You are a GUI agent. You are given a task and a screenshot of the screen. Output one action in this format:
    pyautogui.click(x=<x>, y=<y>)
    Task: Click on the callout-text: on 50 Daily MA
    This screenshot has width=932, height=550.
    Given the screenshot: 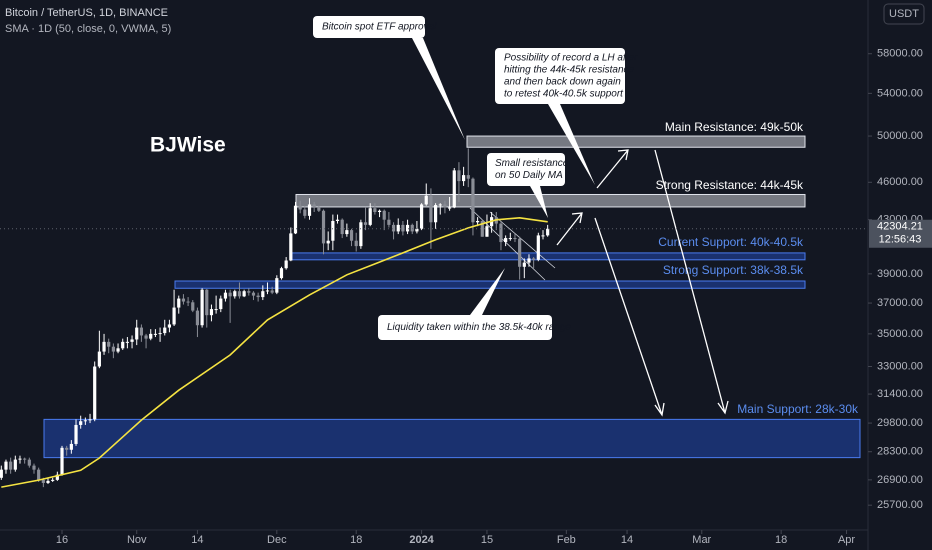 What is the action you would take?
    pyautogui.click(x=529, y=175)
    